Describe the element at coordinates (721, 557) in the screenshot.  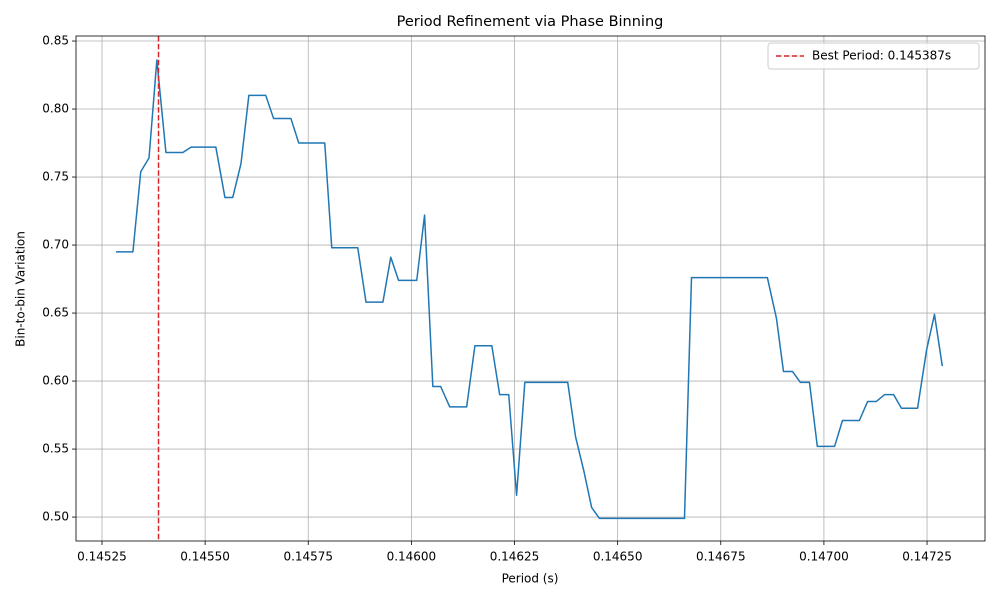
I see `x-tick-label: 0.14675` at that location.